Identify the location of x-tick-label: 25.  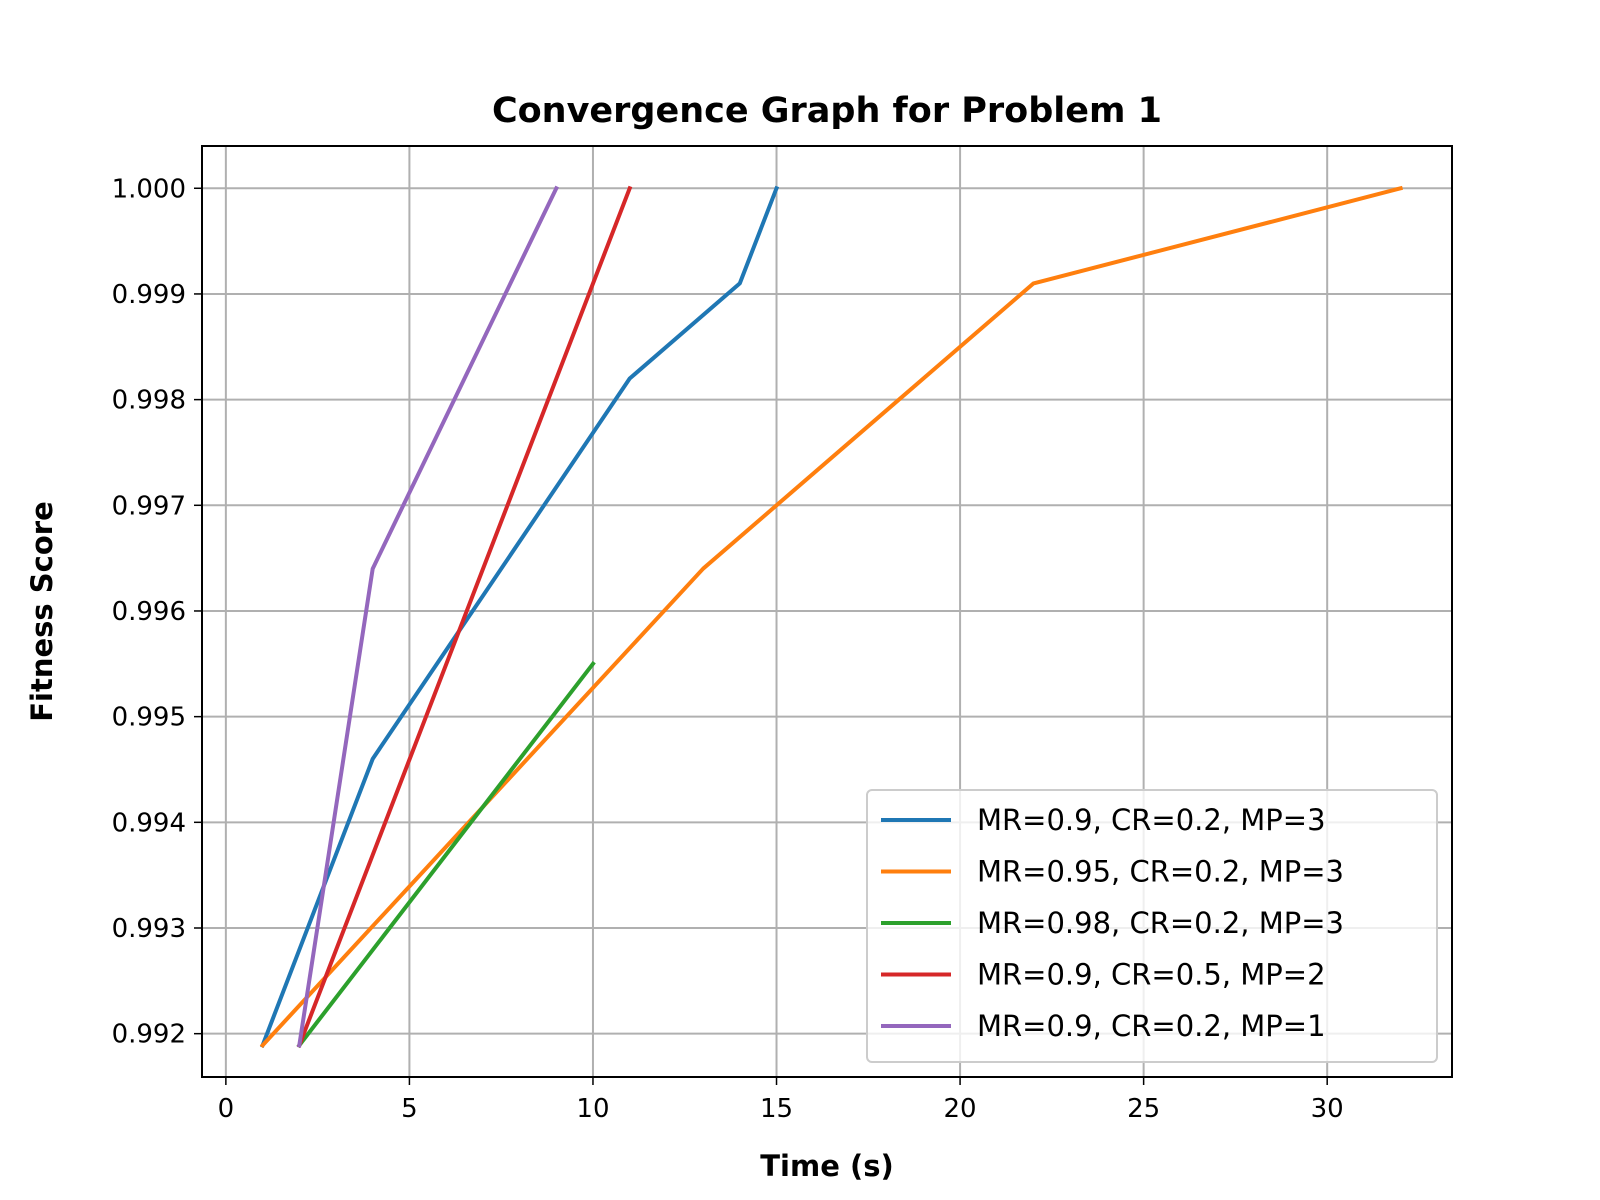
(1143, 1109).